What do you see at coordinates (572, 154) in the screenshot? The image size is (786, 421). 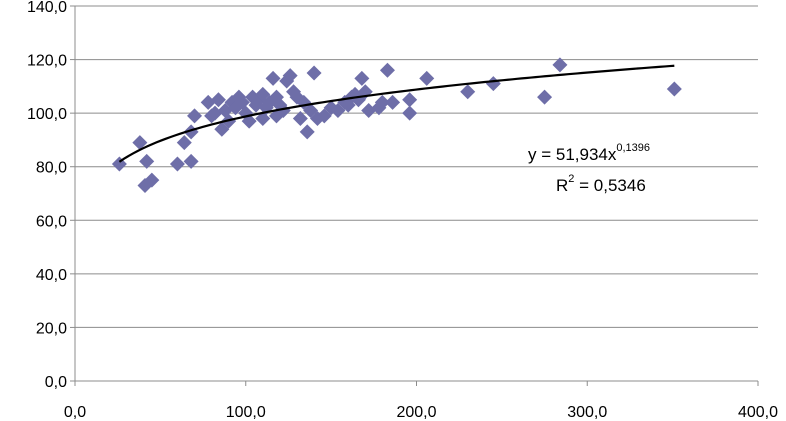 I see `equation-main: y = 51,934x` at bounding box center [572, 154].